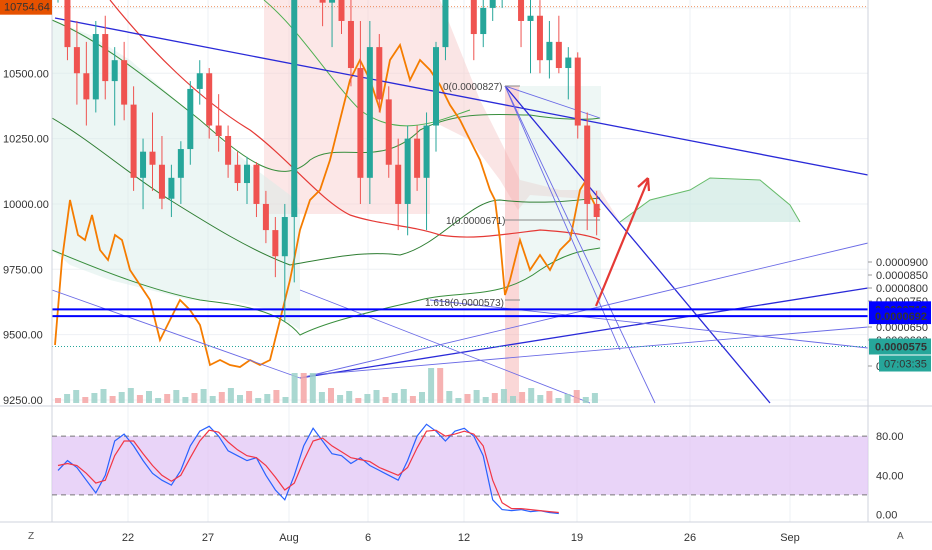 The width and height of the screenshot is (932, 550). I want to click on osc-tick-label-2: 80.00, so click(890, 437).